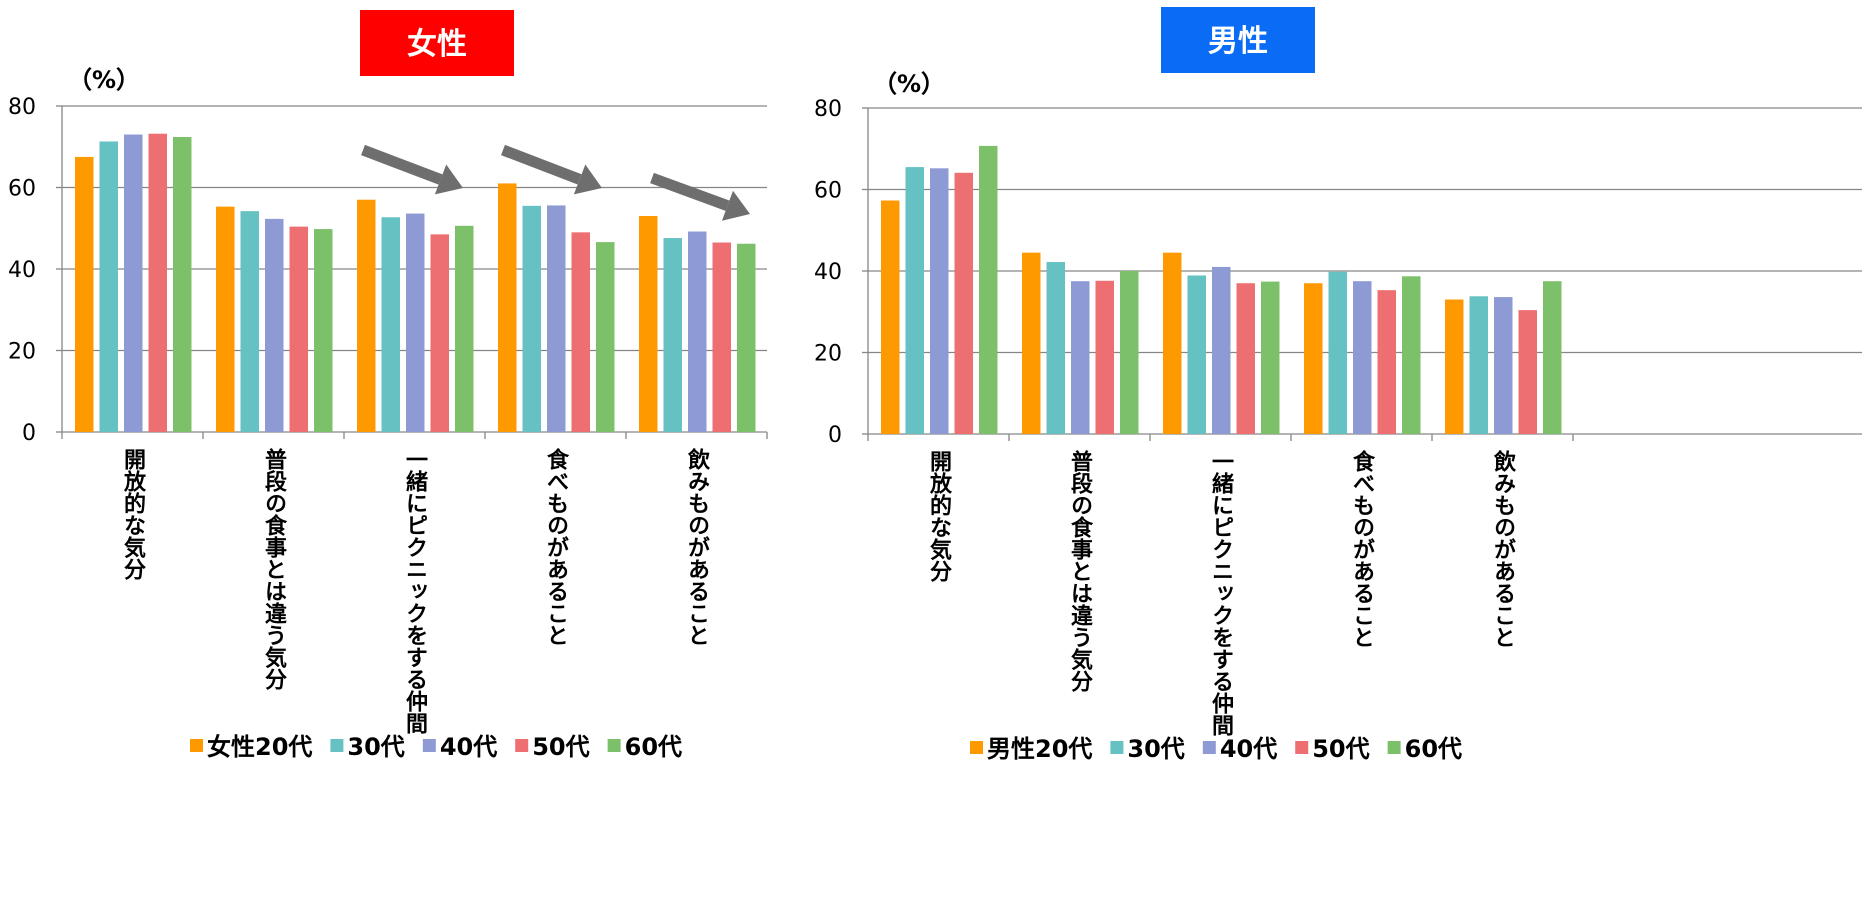  What do you see at coordinates (259, 747) in the screenshot?
I see `legend-label: 女性20代` at bounding box center [259, 747].